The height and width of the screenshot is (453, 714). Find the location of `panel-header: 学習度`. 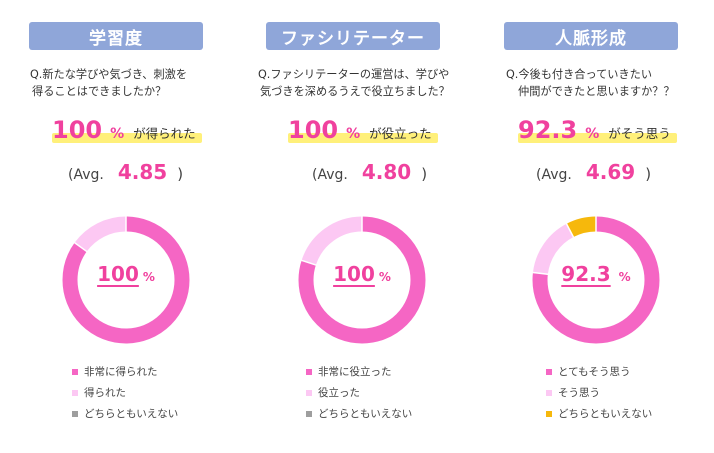

panel-header: 学習度 is located at coordinates (116, 36).